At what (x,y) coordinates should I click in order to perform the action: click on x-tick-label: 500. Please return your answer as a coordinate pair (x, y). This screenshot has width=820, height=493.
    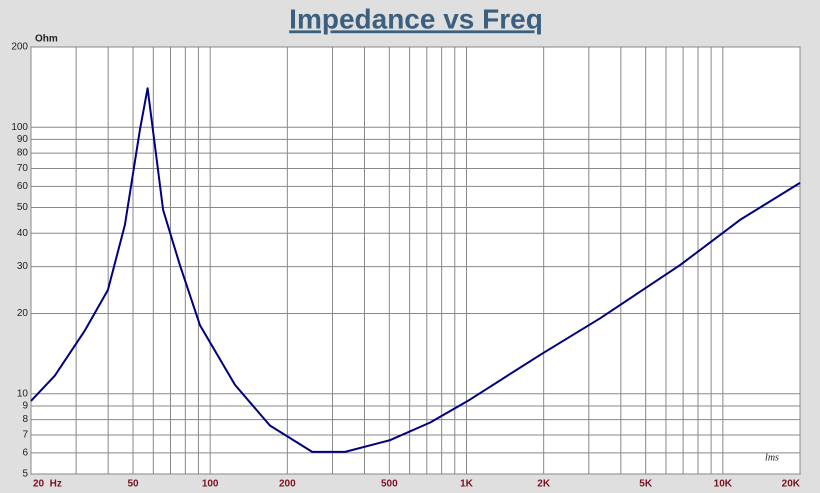
    Looking at the image, I should click on (389, 484).